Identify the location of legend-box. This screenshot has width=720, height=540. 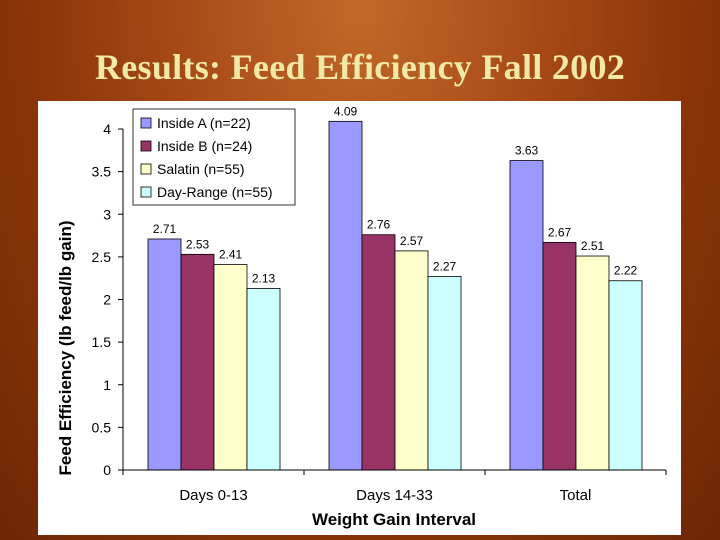
(214, 157).